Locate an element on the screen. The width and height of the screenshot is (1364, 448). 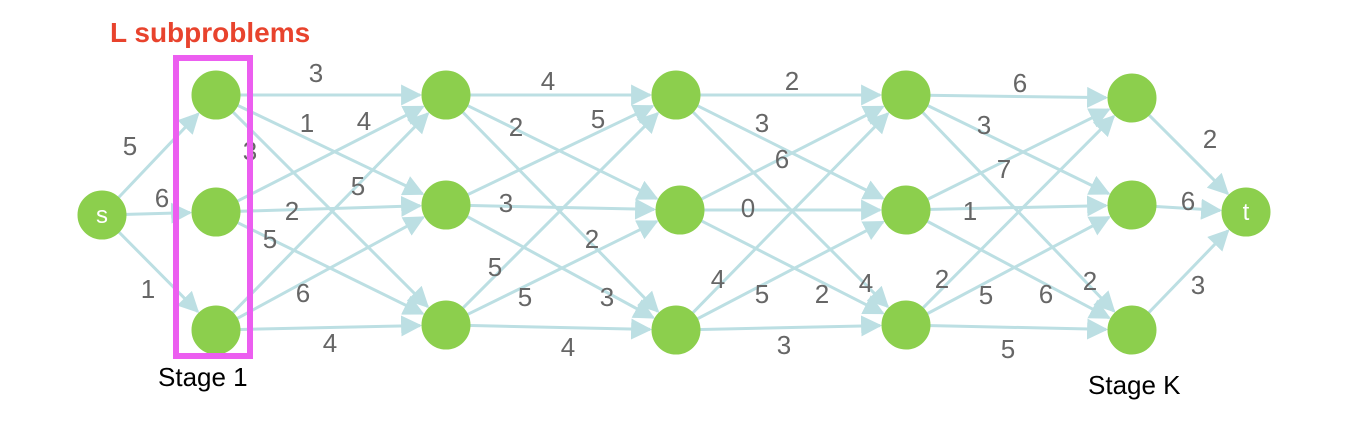
edge-weight-n1b-n2c: 5 is located at coordinates (270, 239).